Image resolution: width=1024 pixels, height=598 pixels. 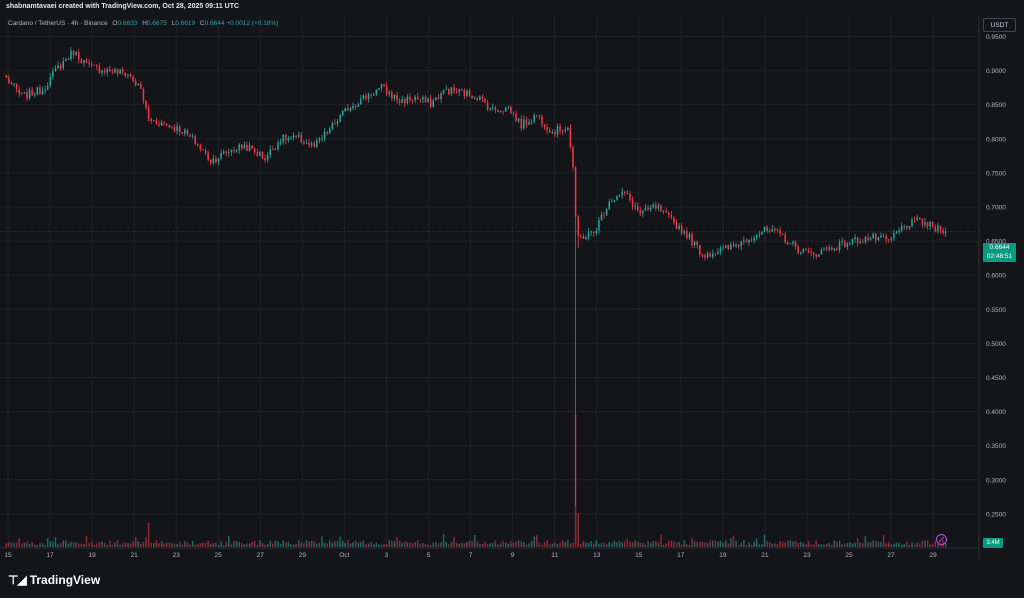 What do you see at coordinates (58, 23) in the screenshot?
I see `symbol-title: Cardano / TetherUS · 4h · Binance` at bounding box center [58, 23].